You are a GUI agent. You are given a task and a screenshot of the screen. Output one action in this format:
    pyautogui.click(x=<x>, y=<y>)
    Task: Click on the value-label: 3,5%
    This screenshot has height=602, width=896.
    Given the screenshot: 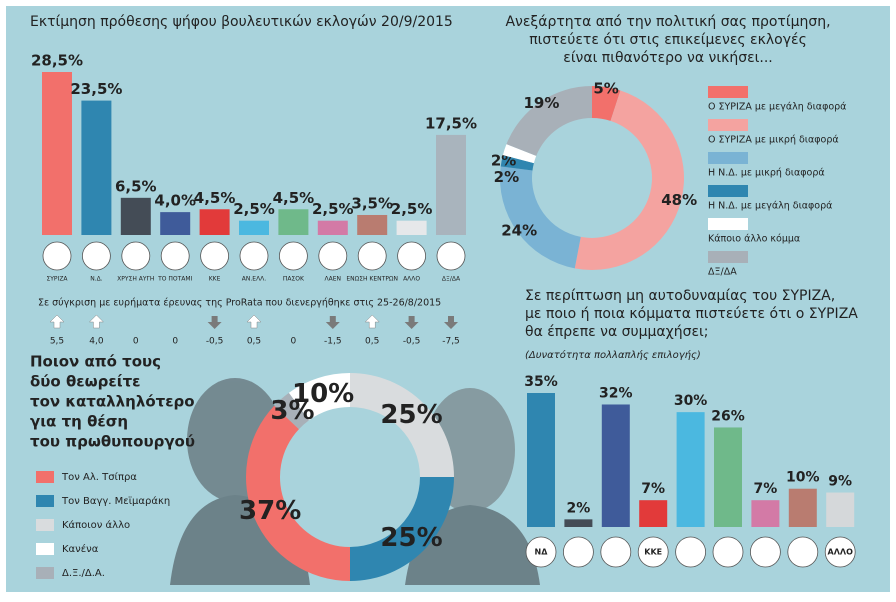 What is the action you would take?
    pyautogui.click(x=372, y=203)
    